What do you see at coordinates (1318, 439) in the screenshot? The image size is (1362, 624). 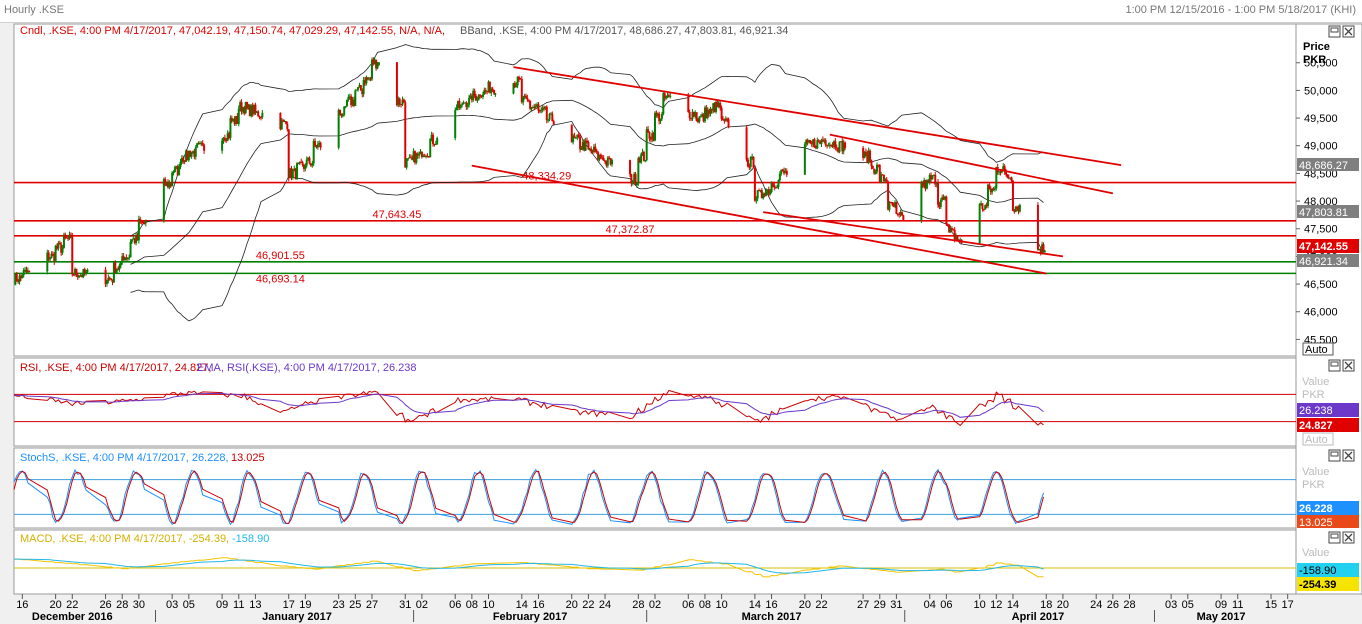 I see `rsi-auto-button` at bounding box center [1318, 439].